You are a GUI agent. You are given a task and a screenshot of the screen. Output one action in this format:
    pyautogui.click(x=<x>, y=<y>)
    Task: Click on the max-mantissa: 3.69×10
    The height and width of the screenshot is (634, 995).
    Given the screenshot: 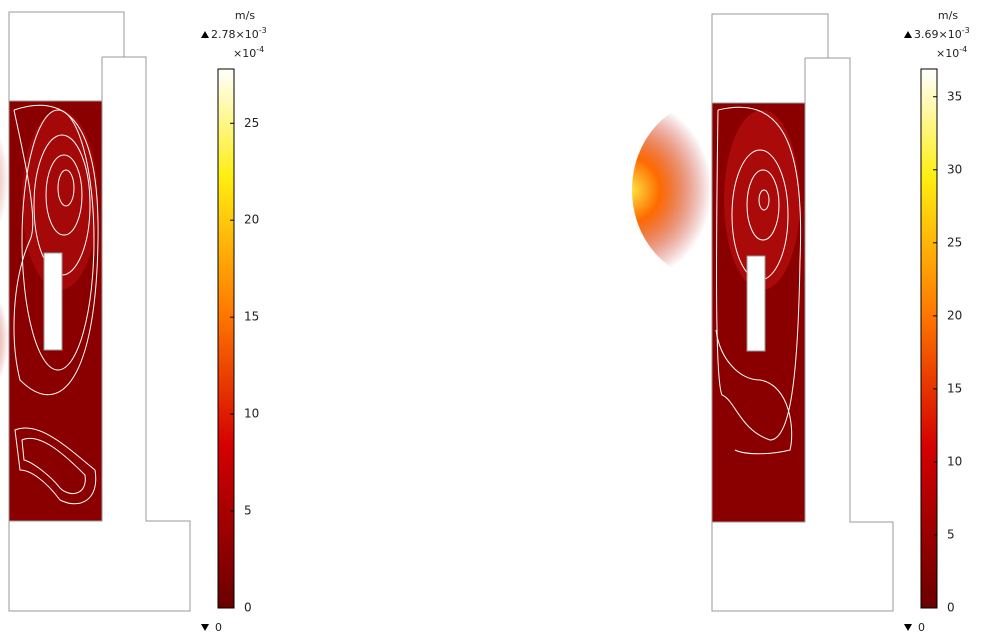 What is the action you would take?
    pyautogui.click(x=938, y=34)
    